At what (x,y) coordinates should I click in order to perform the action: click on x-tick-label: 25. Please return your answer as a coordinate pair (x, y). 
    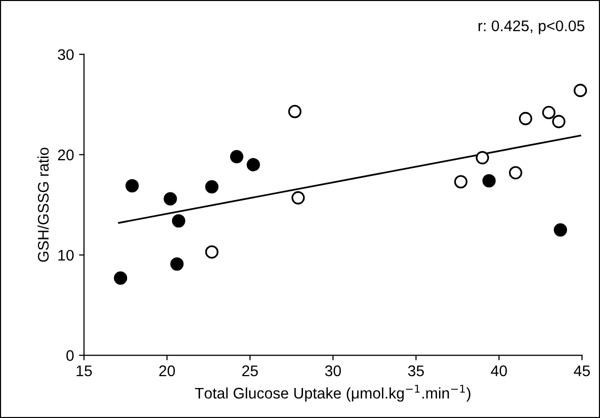
    Looking at the image, I should click on (250, 370).